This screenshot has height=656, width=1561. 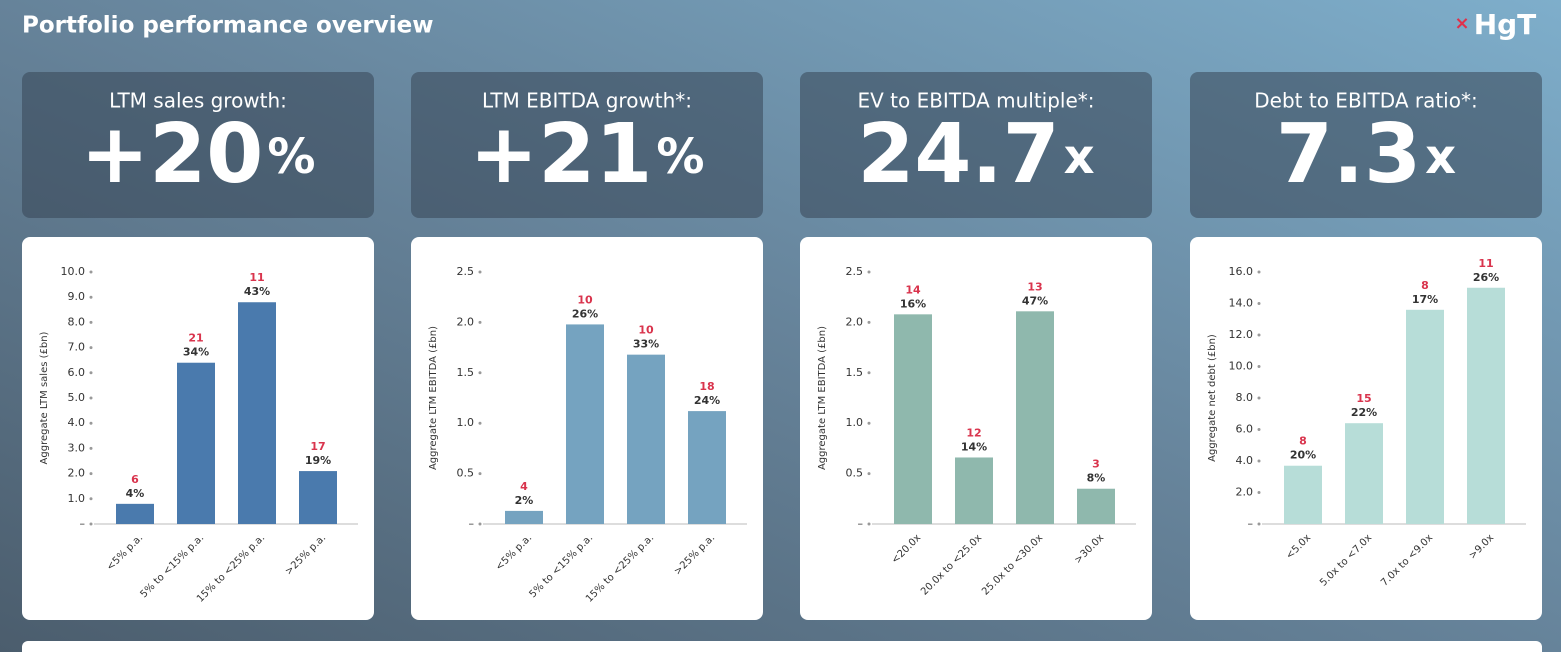 I want to click on count-label: 3, so click(x=1096, y=464).